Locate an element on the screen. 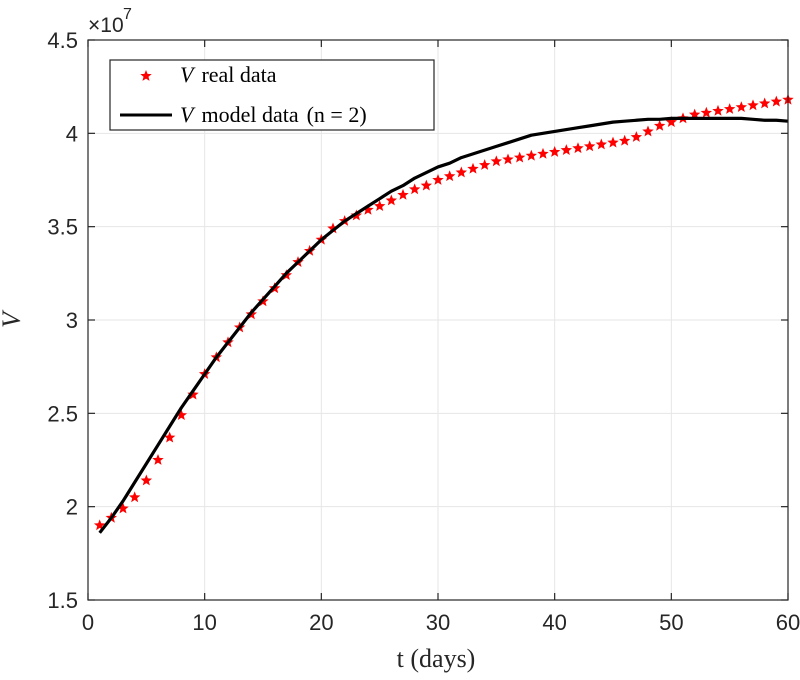  x-tick-label: 20 is located at coordinates (321, 622).